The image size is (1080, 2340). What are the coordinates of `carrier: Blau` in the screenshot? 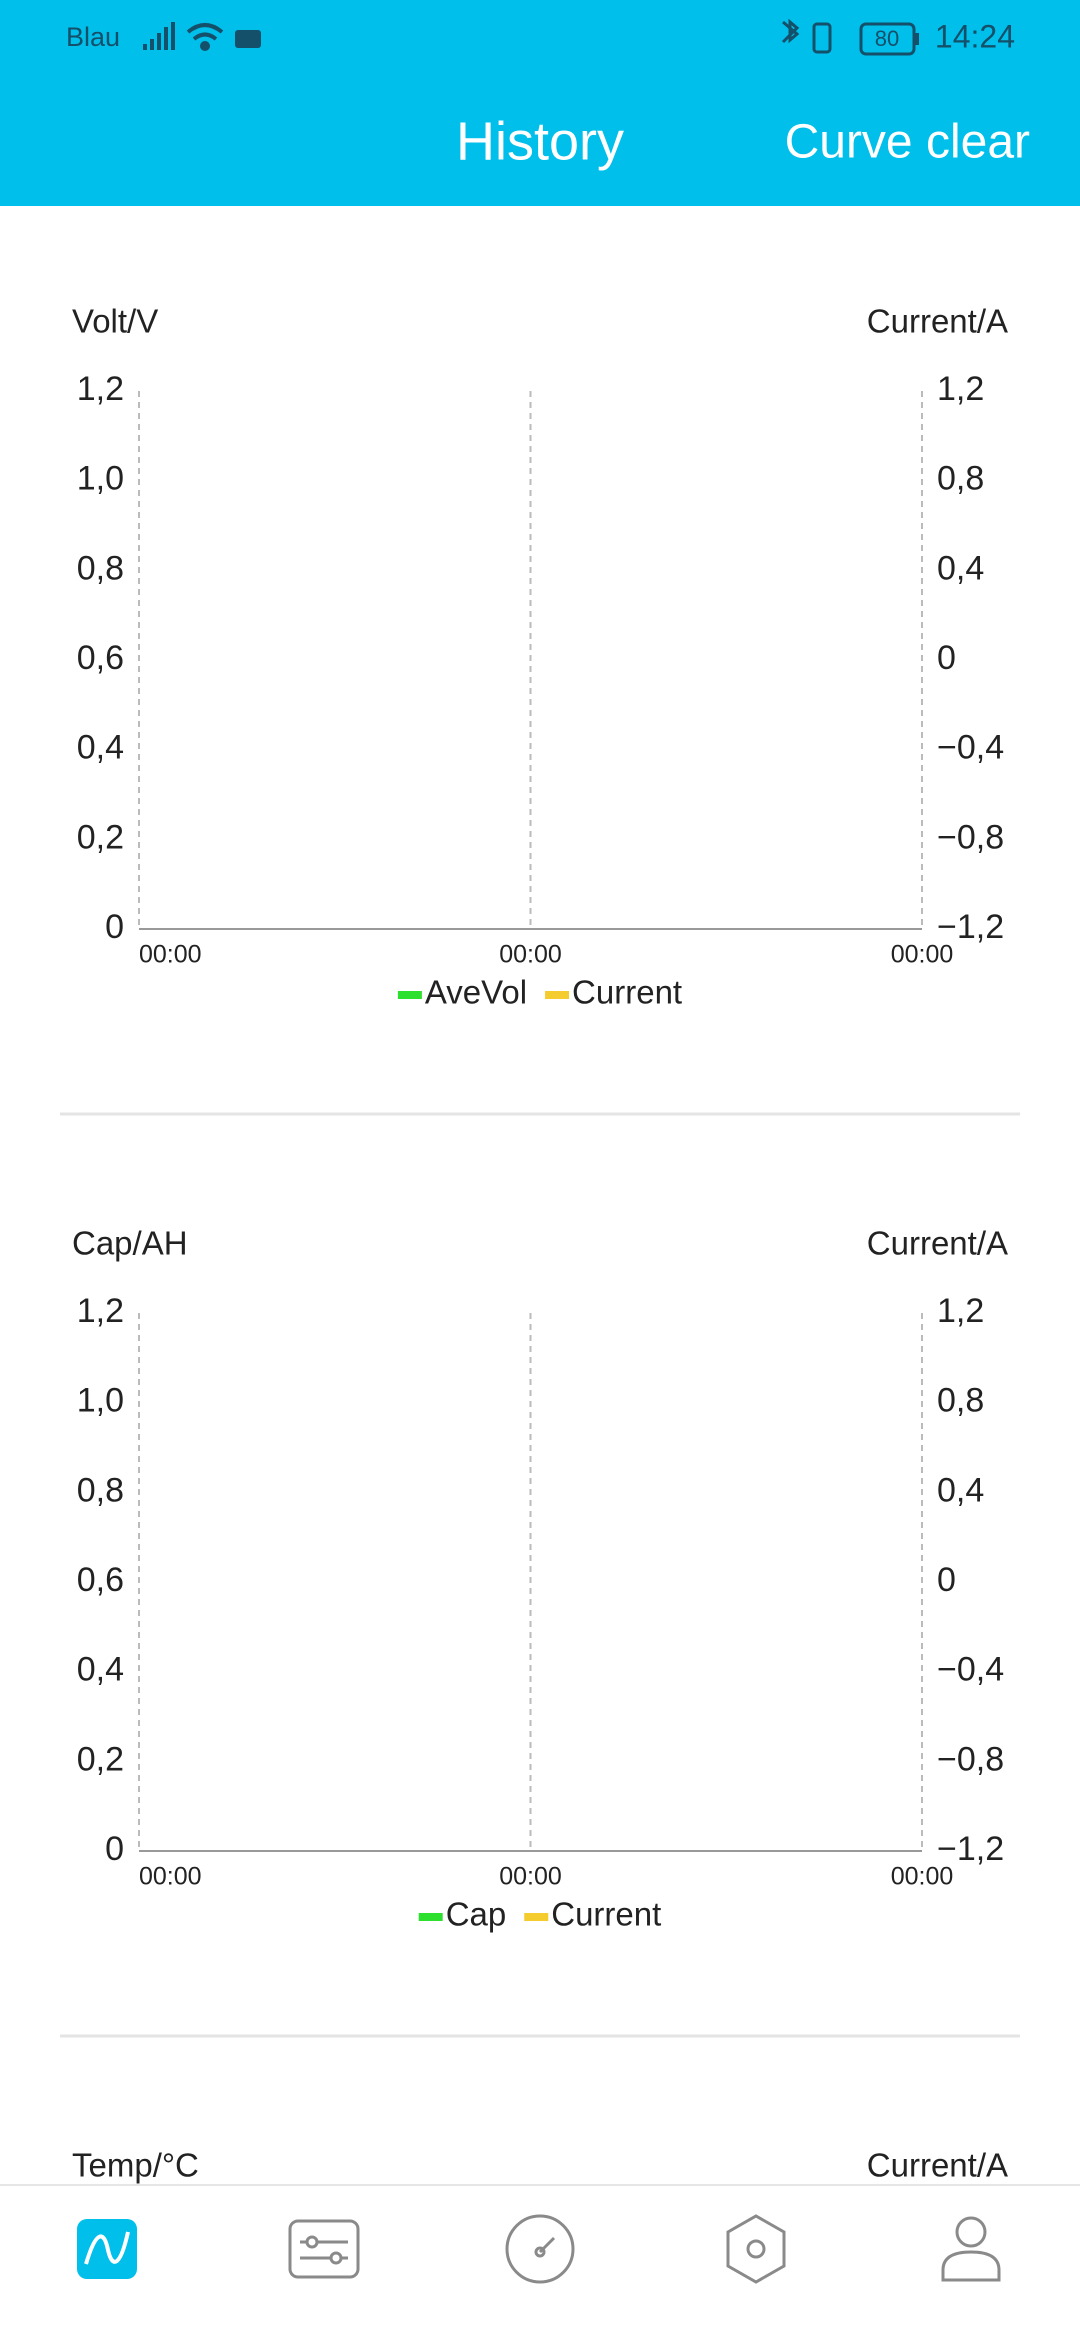 It's located at (93, 37).